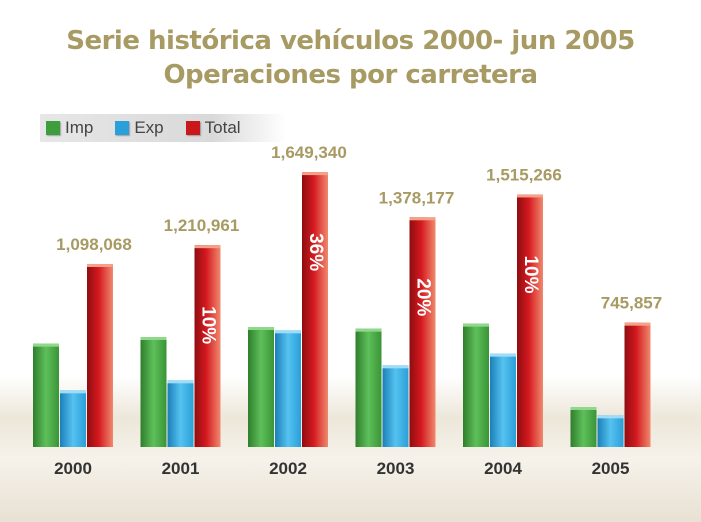 The height and width of the screenshot is (522, 701). What do you see at coordinates (583, 427) in the screenshot?
I see `bar-imp-2005` at bounding box center [583, 427].